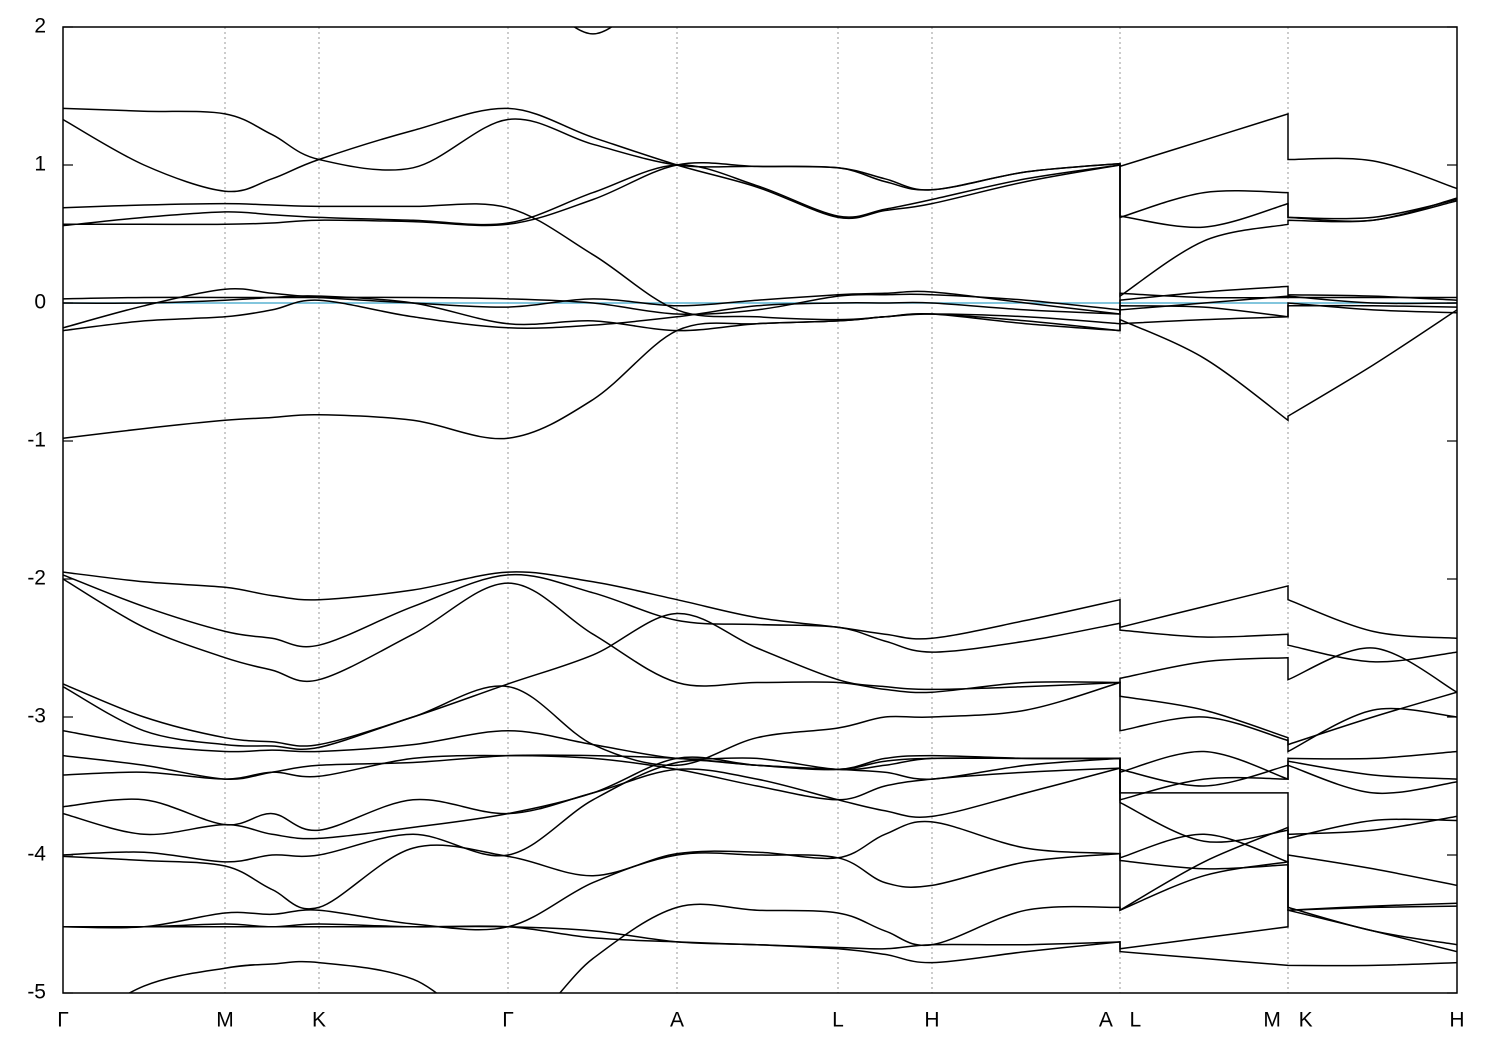 The width and height of the screenshot is (1500, 1050). Describe the element at coordinates (36, 578) in the screenshot. I see `y-tick-label: -2` at that location.